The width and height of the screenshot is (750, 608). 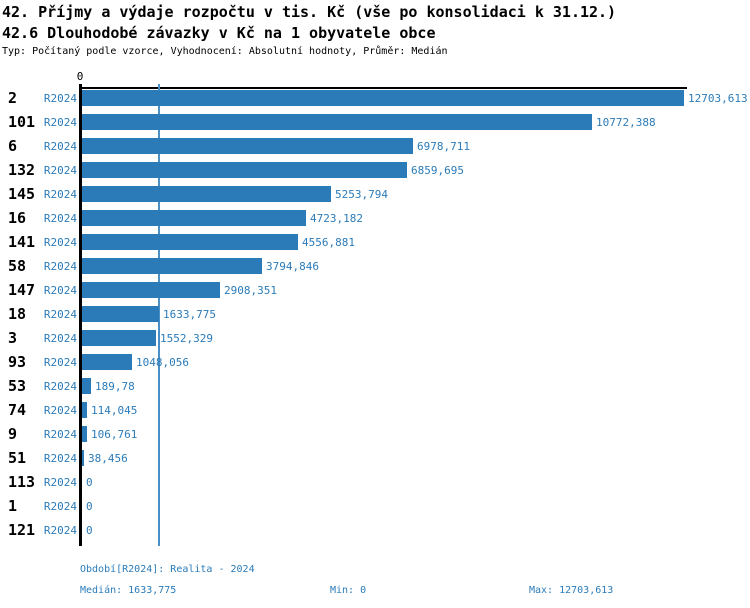 I want to click on row-value-label: 5253,794, so click(x=361, y=194).